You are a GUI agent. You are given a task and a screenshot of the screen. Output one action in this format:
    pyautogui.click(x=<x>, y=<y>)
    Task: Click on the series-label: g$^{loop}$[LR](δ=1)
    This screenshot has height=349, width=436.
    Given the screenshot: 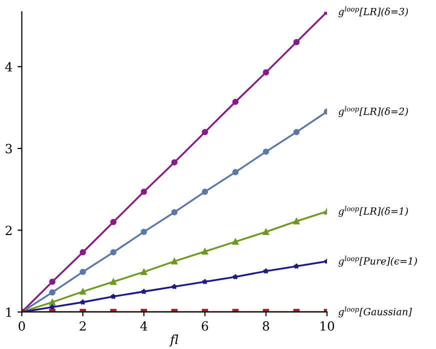 What is the action you would take?
    pyautogui.click(x=373, y=211)
    